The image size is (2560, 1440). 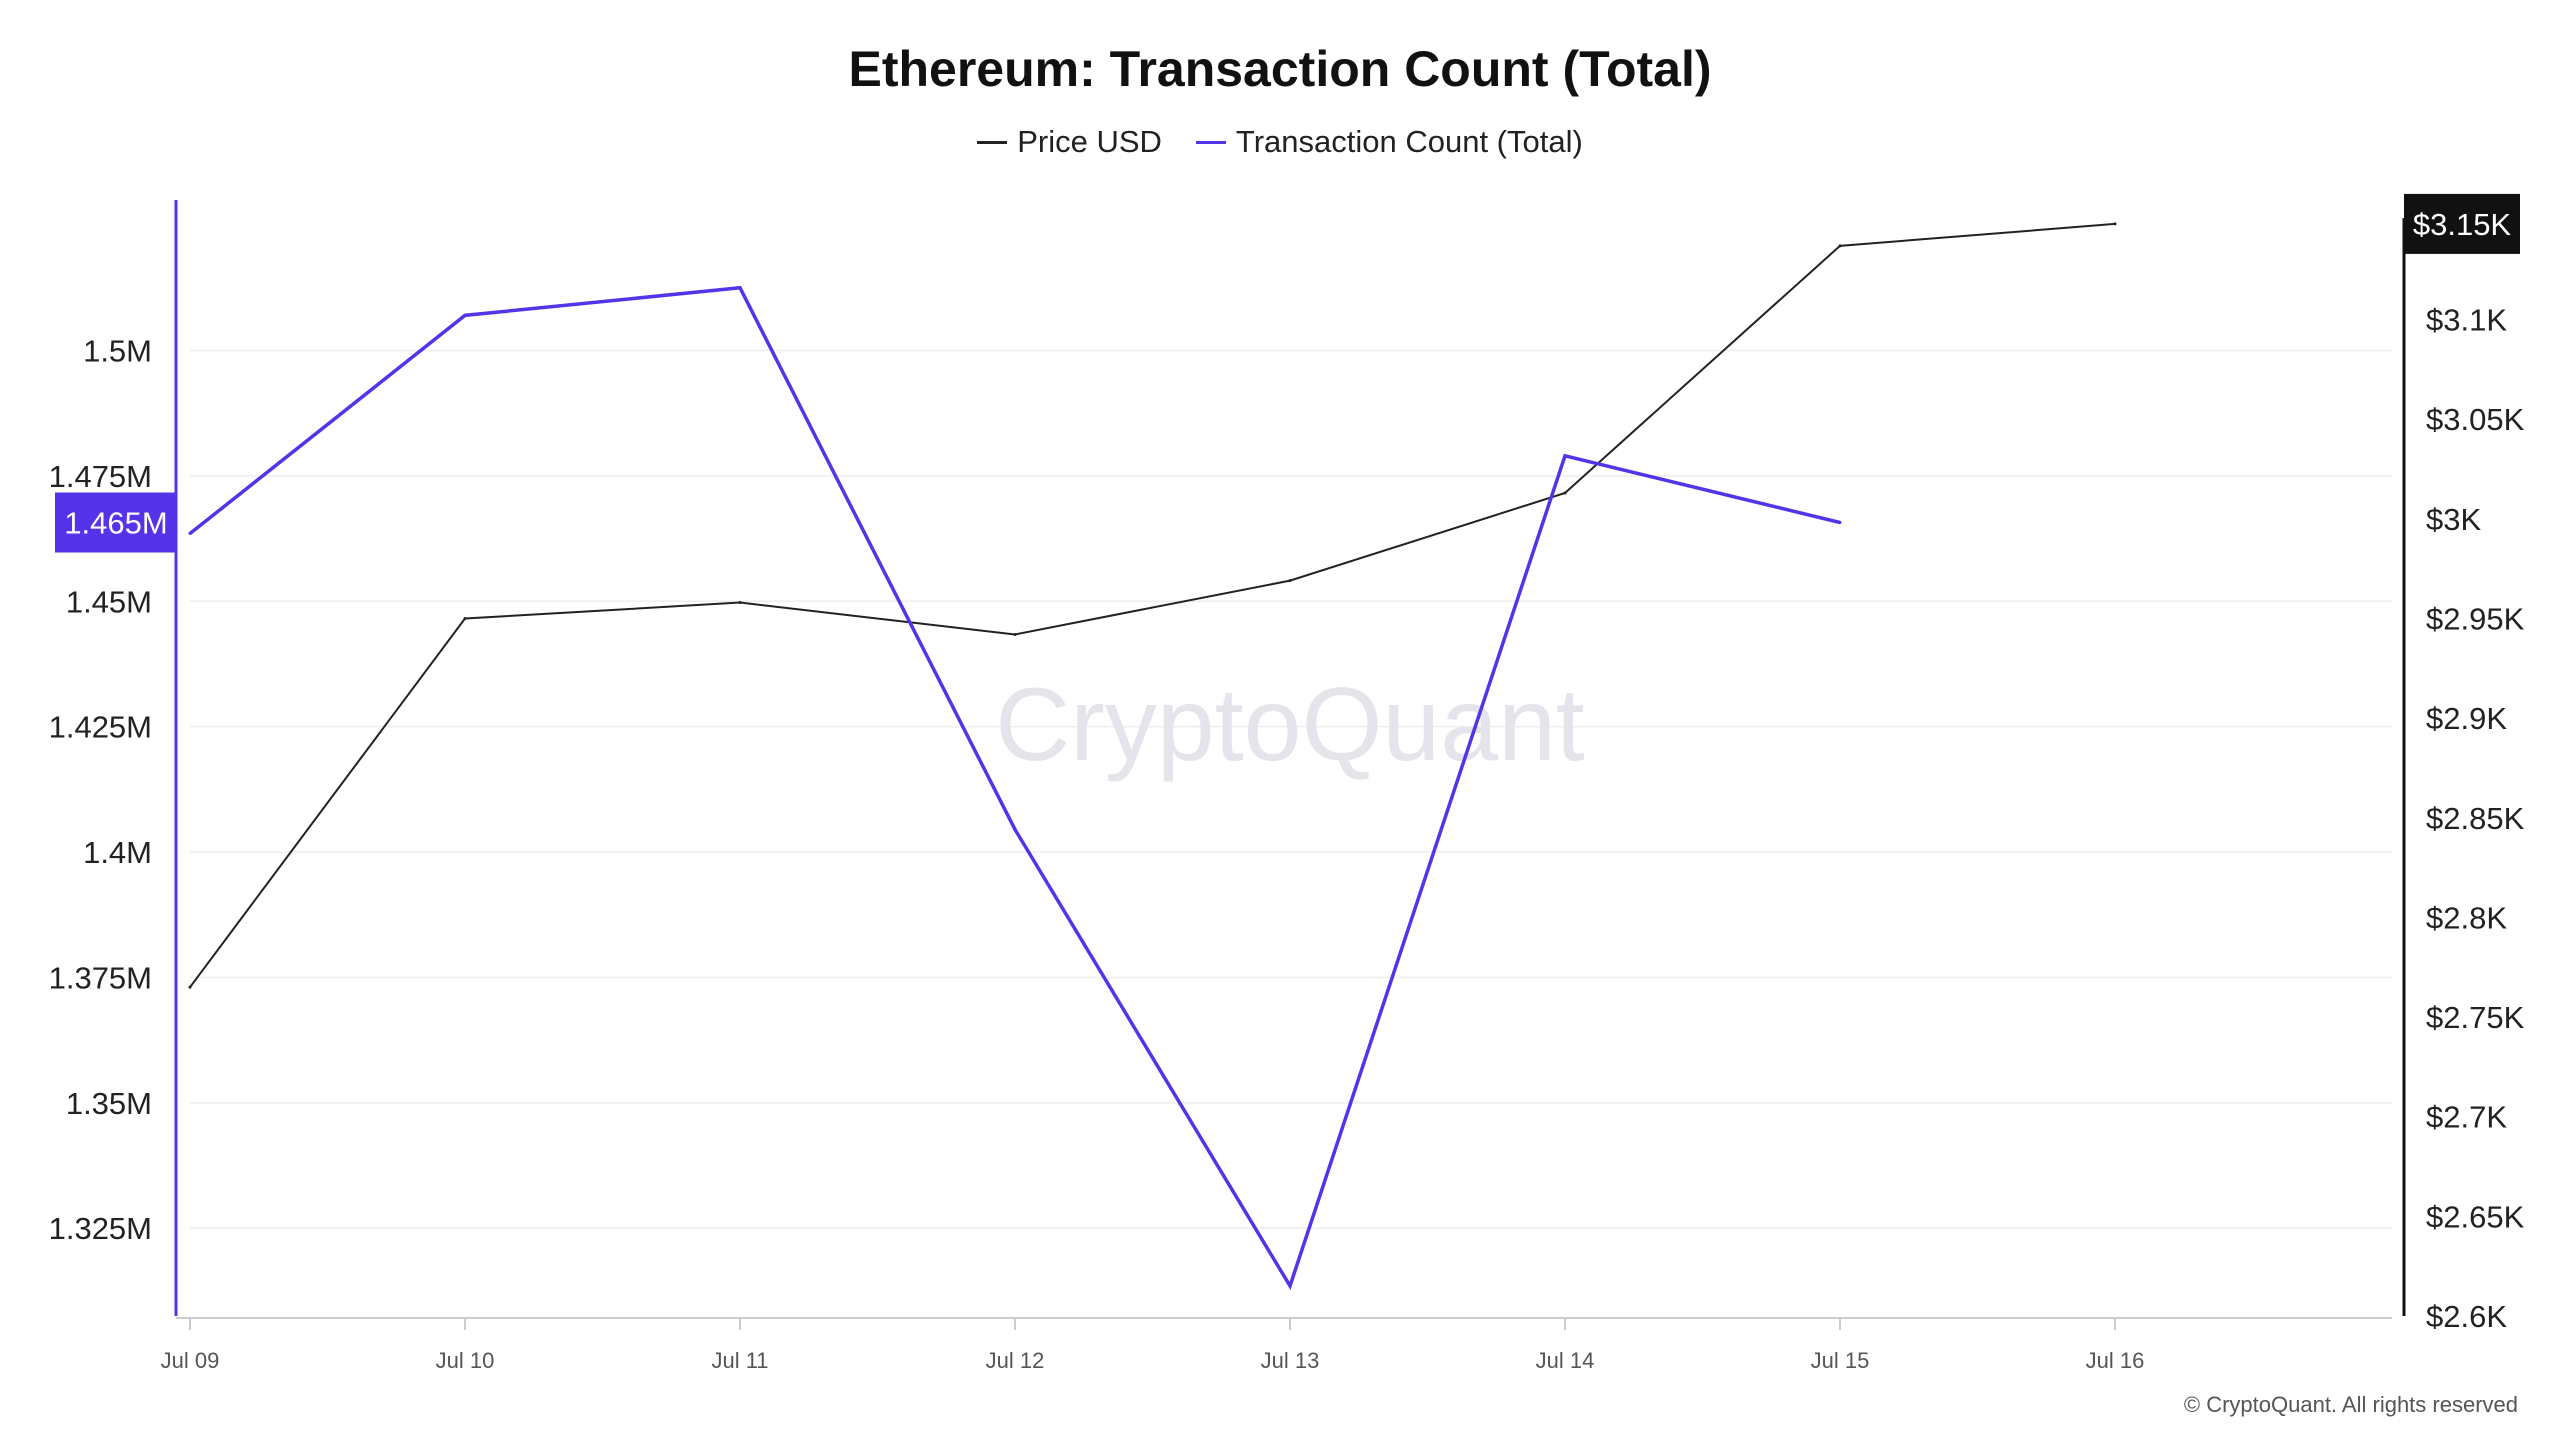 I want to click on watermark: CryptoQuant, so click(x=1290, y=725).